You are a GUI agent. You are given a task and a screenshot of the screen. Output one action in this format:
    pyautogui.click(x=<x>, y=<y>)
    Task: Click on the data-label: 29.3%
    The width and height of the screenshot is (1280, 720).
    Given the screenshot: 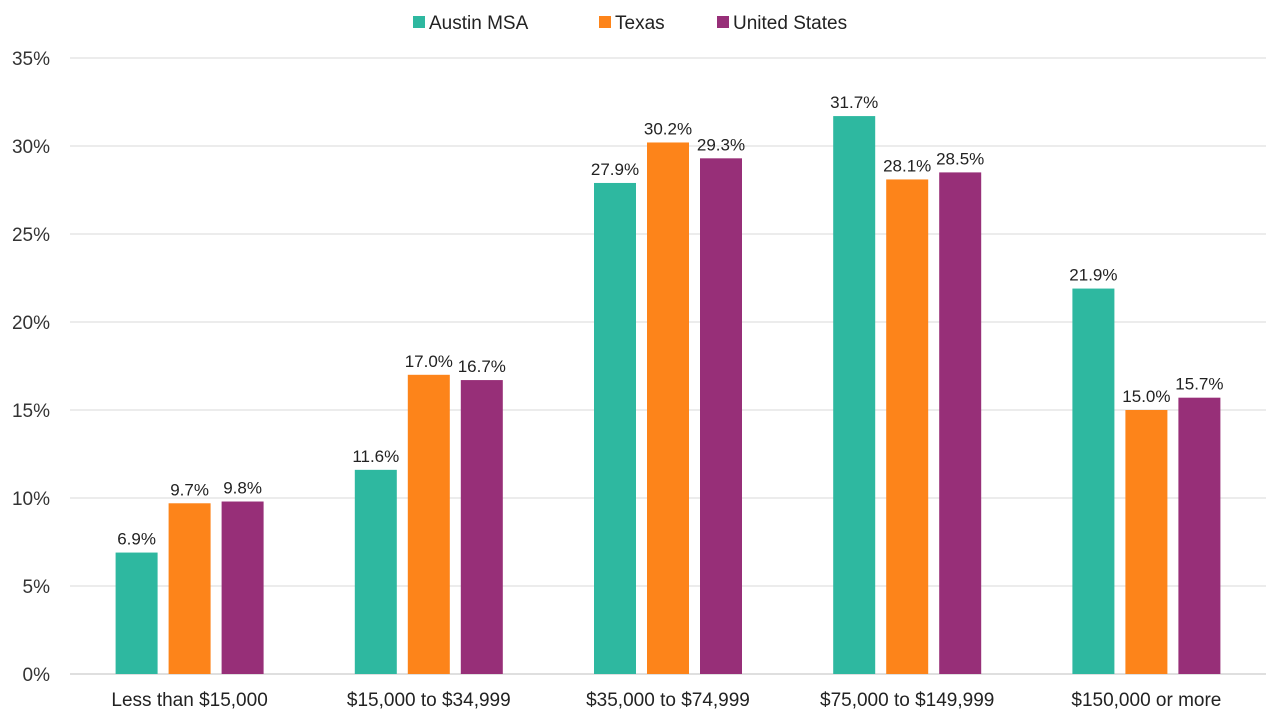 What is the action you would take?
    pyautogui.click(x=721, y=144)
    